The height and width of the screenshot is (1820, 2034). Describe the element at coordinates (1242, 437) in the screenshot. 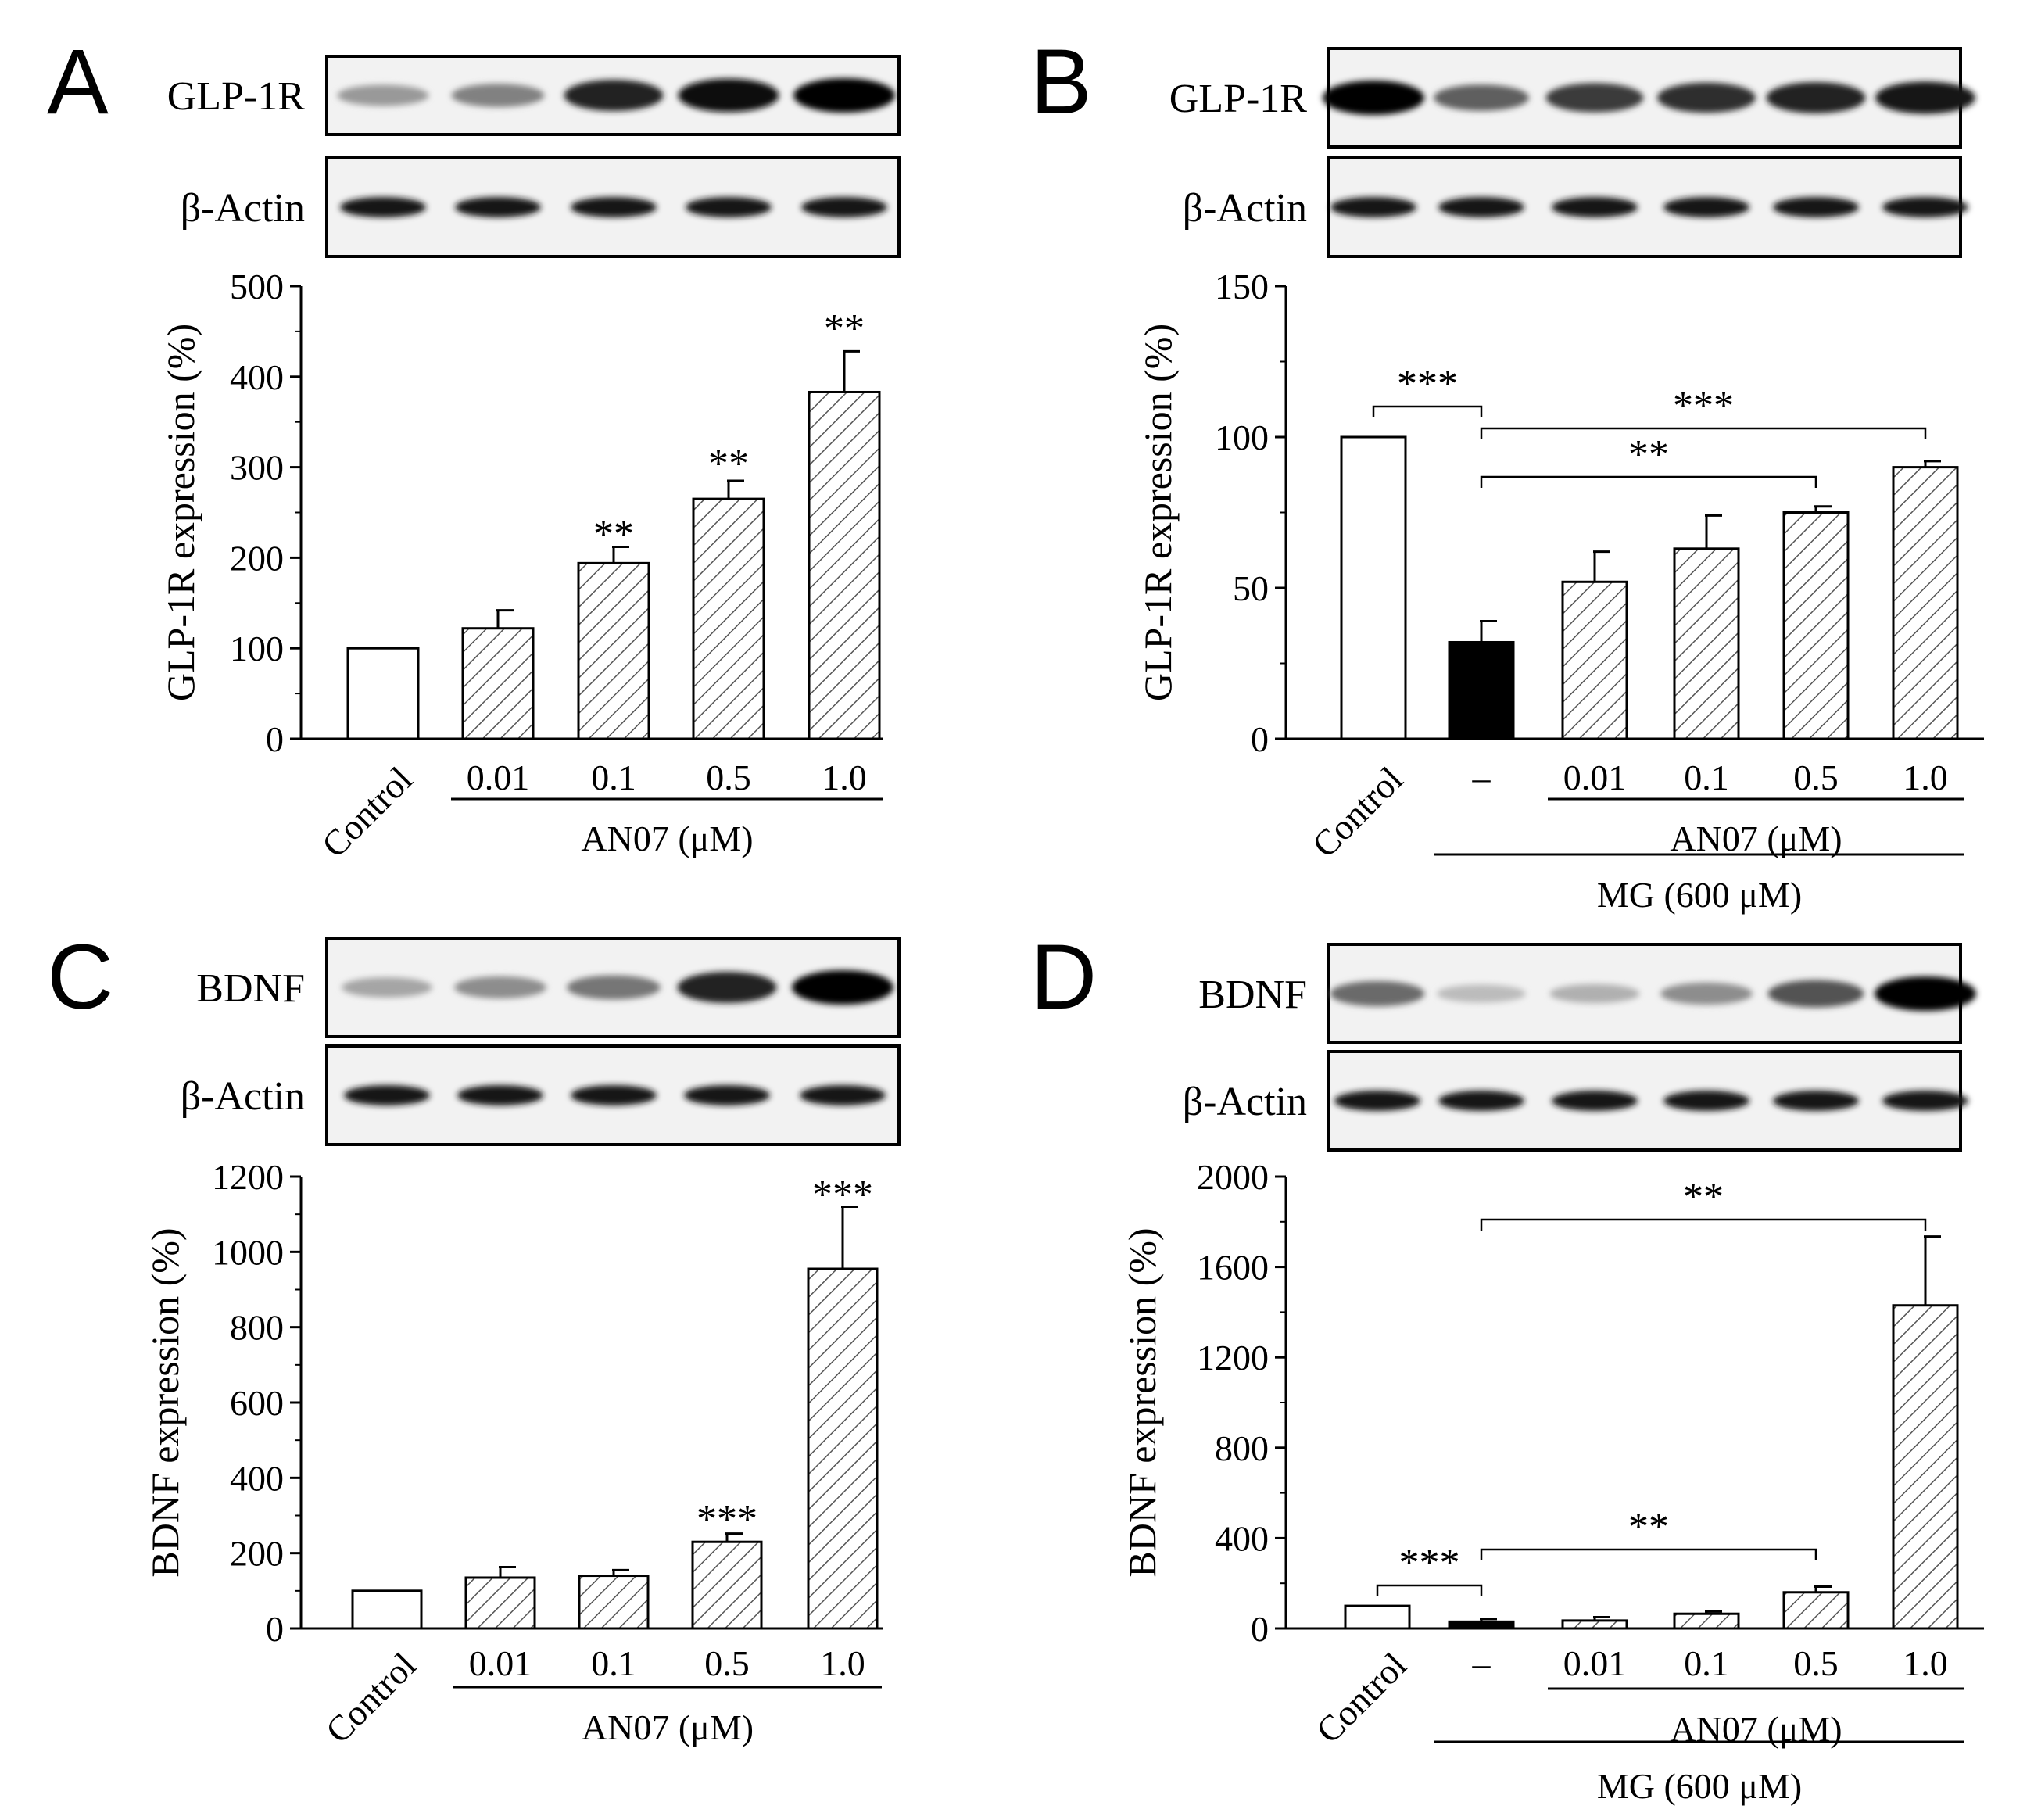

I see `y-tick-label: 100` at that location.